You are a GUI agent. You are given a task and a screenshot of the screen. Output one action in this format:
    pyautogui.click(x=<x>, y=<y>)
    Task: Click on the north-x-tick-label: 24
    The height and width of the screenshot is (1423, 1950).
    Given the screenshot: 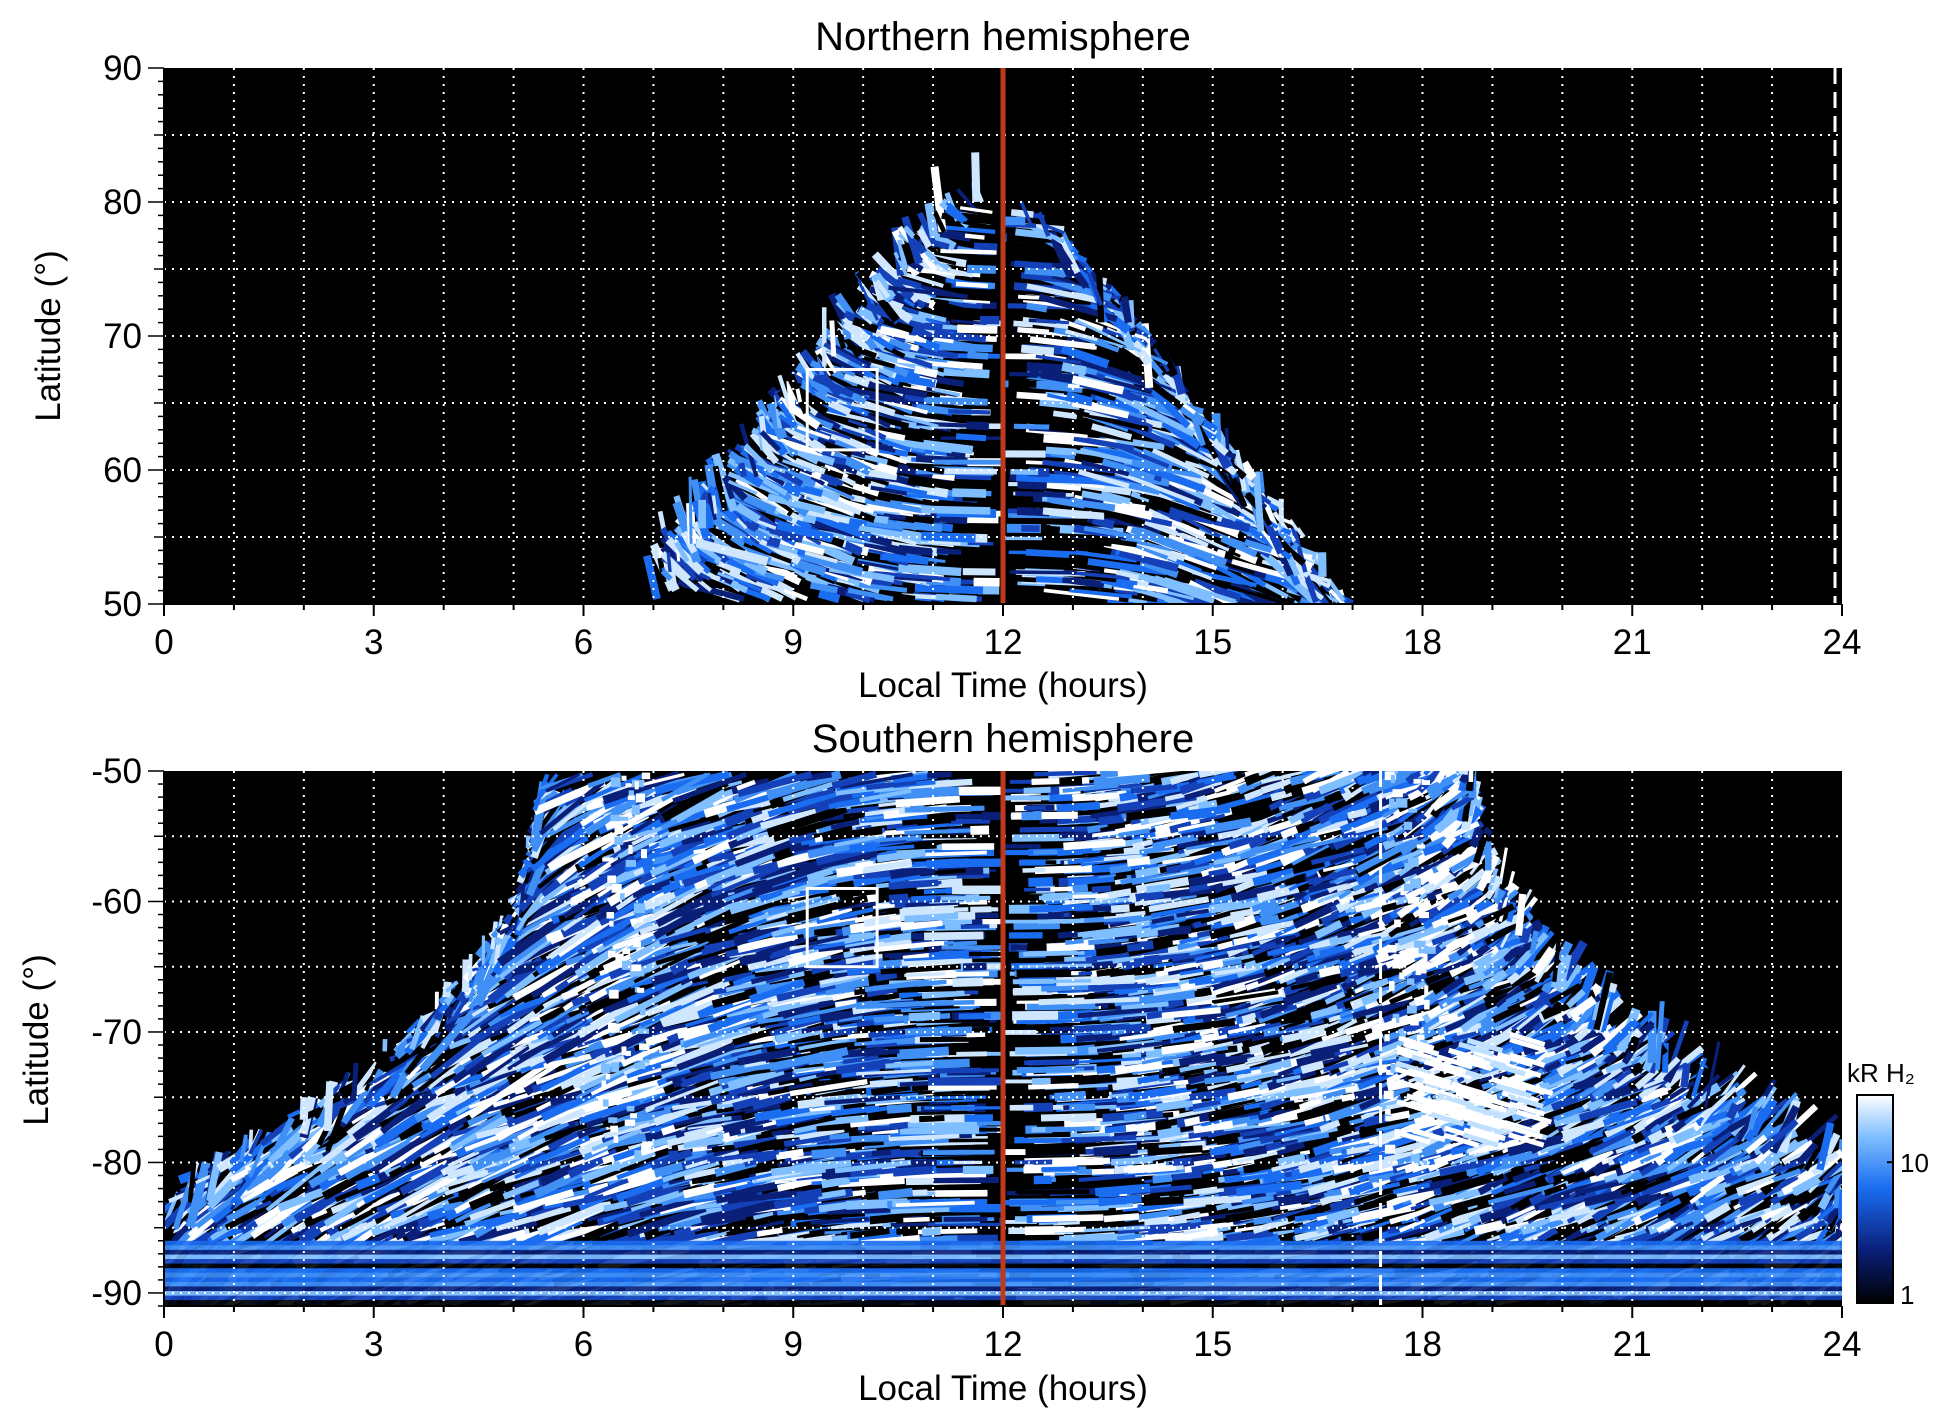 What is the action you would take?
    pyautogui.click(x=1842, y=642)
    